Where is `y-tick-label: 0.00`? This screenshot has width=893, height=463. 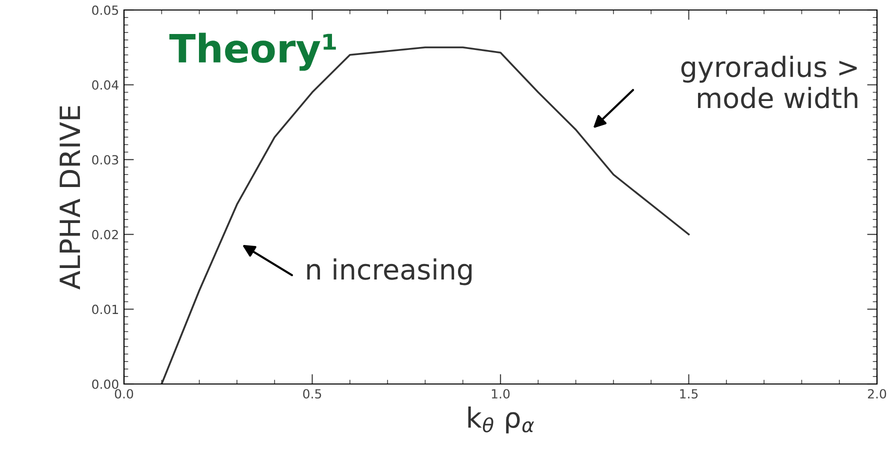 y-tick-label: 0.00 is located at coordinates (105, 384).